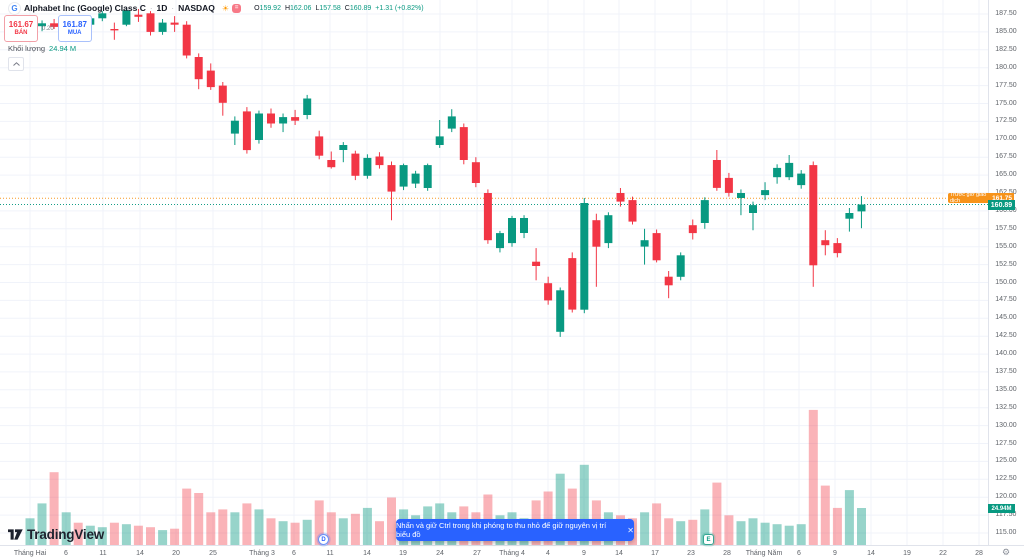 This screenshot has width=1024, height=560. Describe the element at coordinates (1006, 532) in the screenshot. I see `price-tick-label: 115.00` at that location.